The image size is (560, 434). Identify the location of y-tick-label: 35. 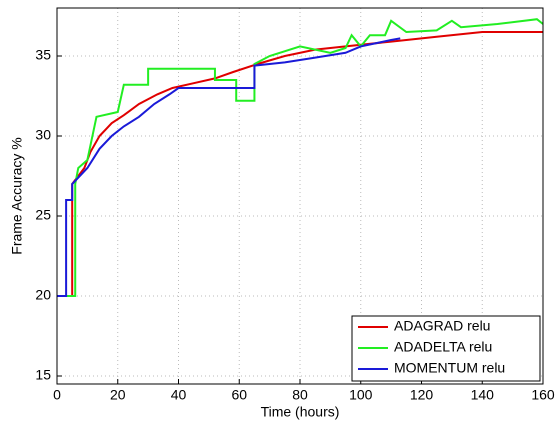
(43, 55).